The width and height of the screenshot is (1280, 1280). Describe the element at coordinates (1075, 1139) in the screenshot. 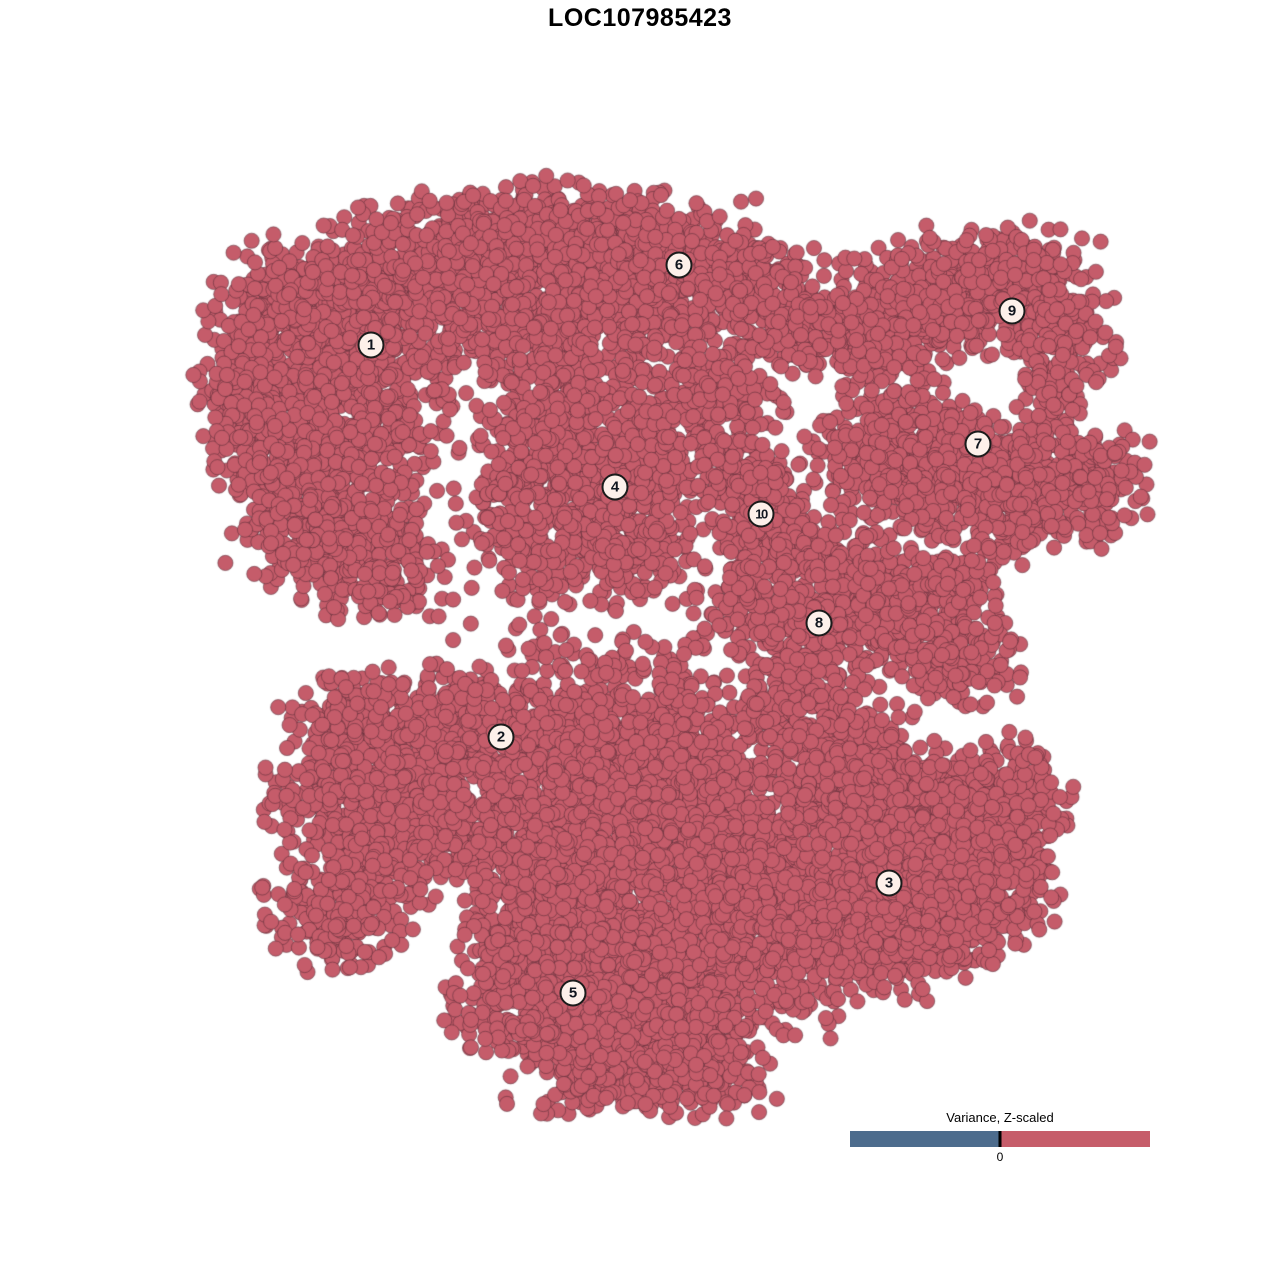

I see `colorbar-positive-segment` at that location.